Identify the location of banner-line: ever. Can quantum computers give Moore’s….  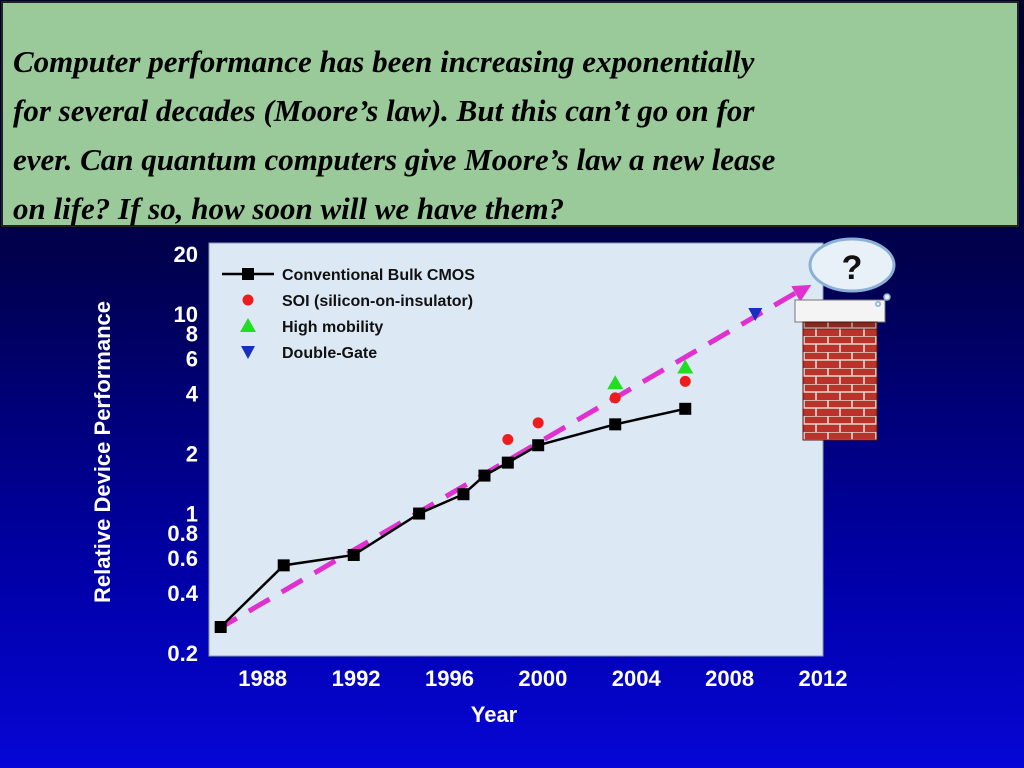
(394, 159).